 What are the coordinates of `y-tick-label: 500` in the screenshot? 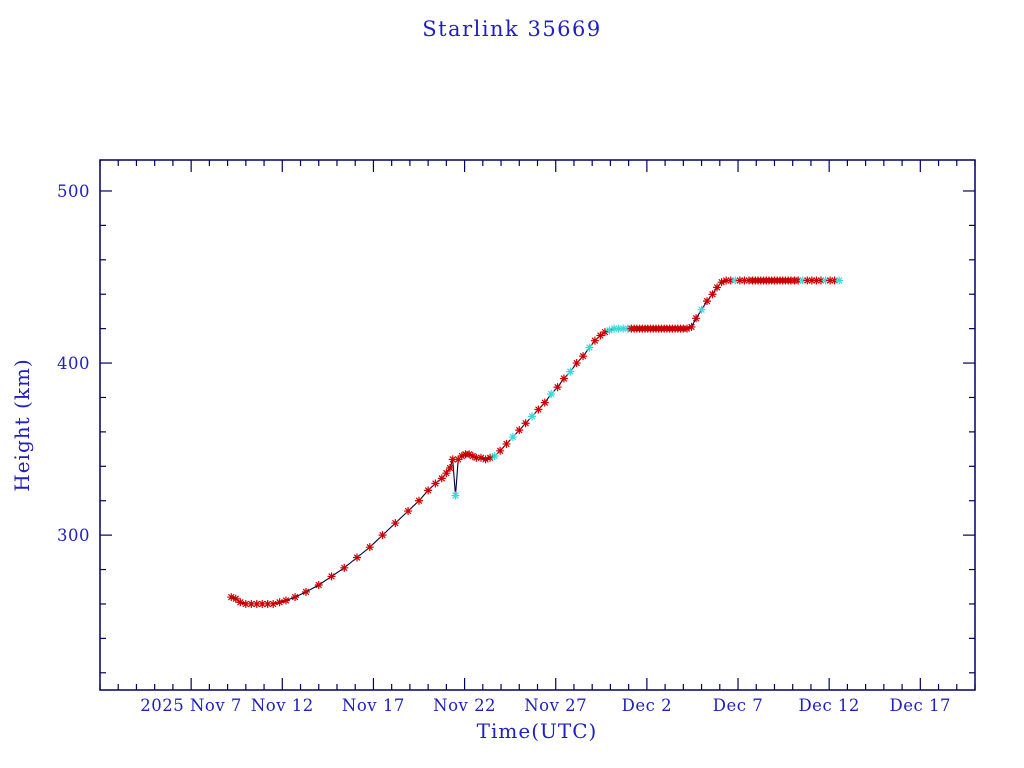 It's located at (73, 191).